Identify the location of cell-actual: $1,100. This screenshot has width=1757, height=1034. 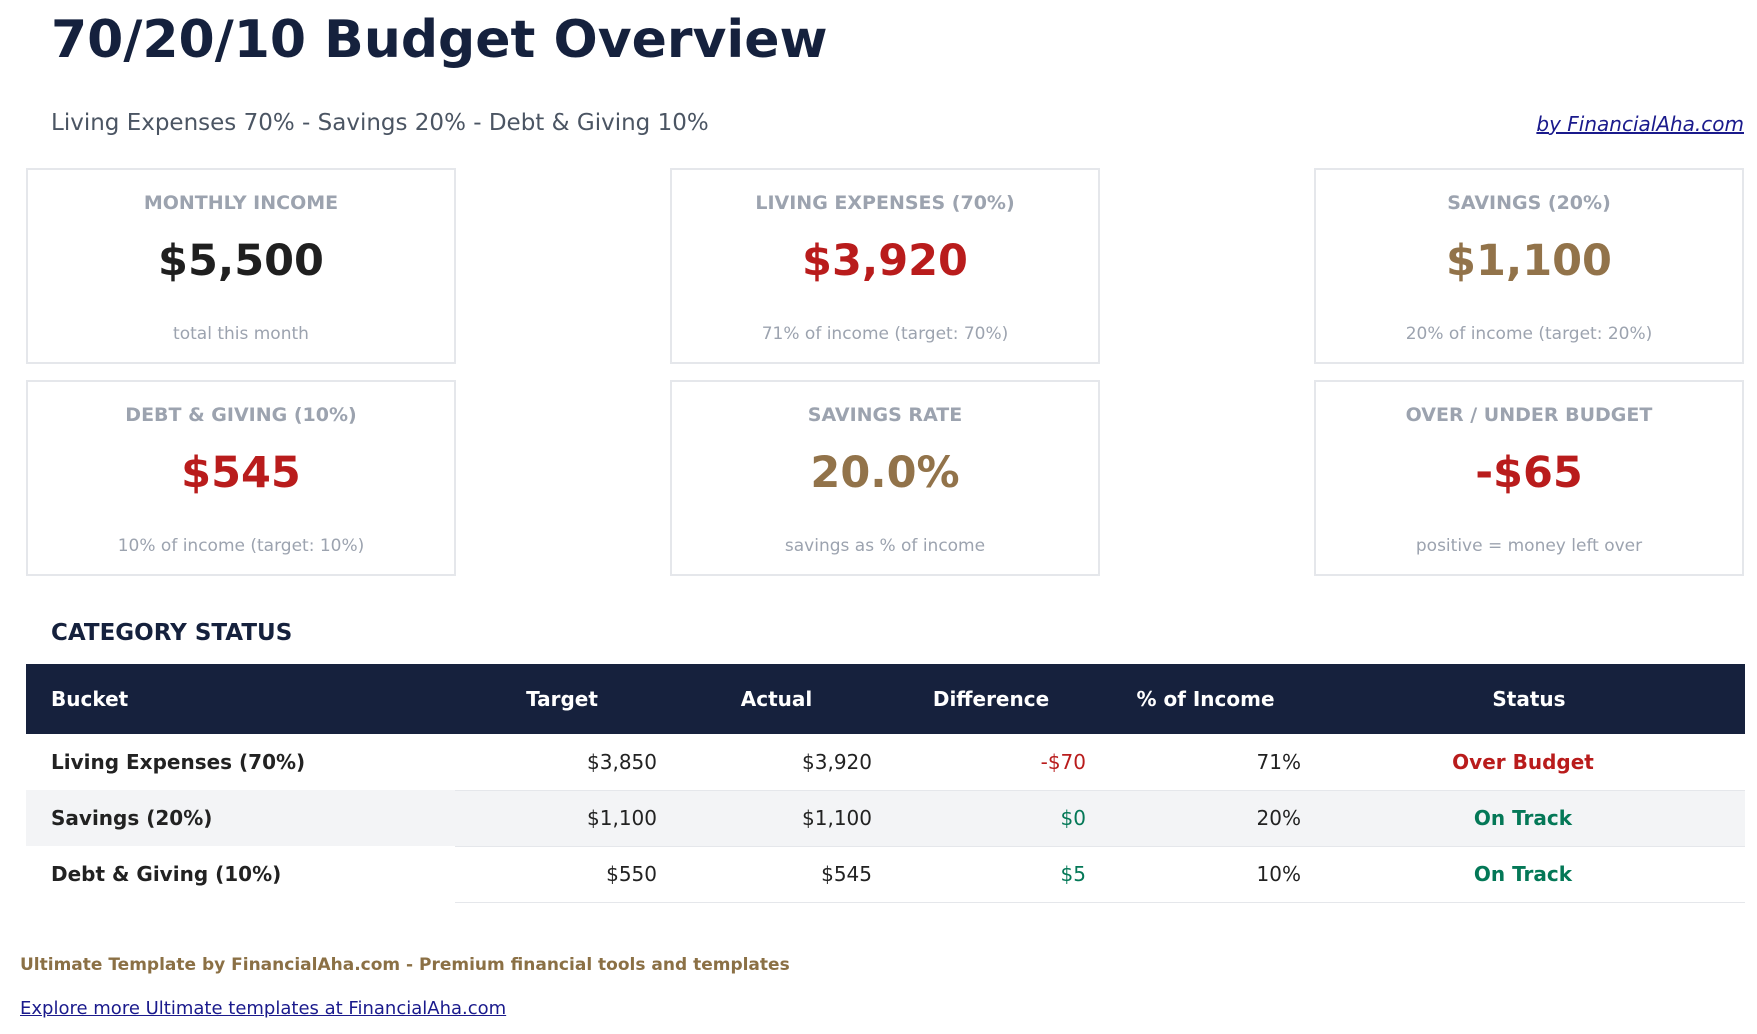
(776, 818).